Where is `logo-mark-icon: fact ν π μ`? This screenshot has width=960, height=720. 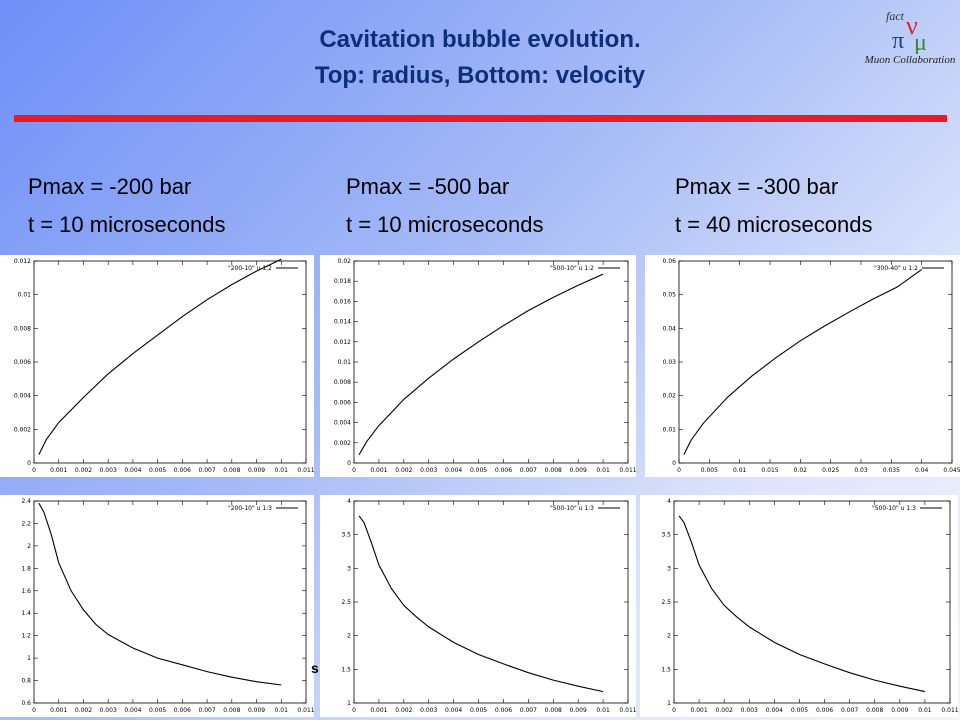 logo-mark-icon: fact ν π μ is located at coordinates (906, 32).